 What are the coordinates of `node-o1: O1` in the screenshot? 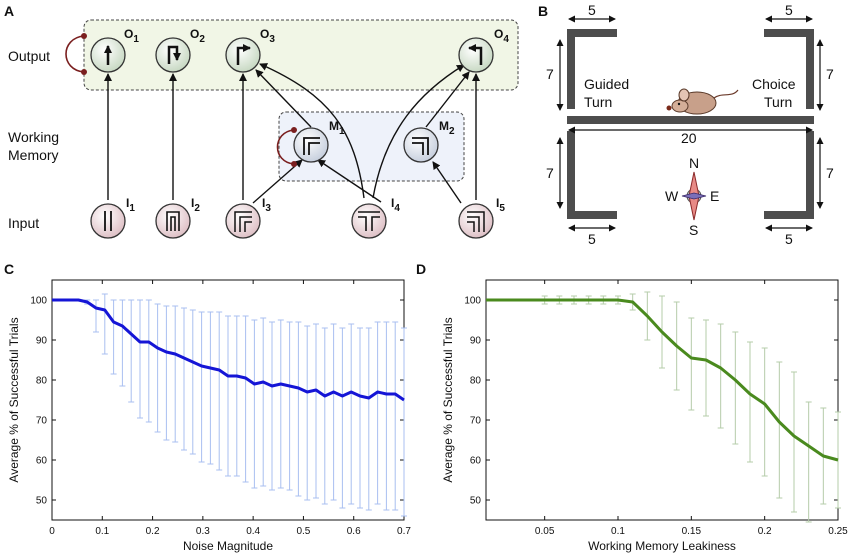 It's located at (114, 50).